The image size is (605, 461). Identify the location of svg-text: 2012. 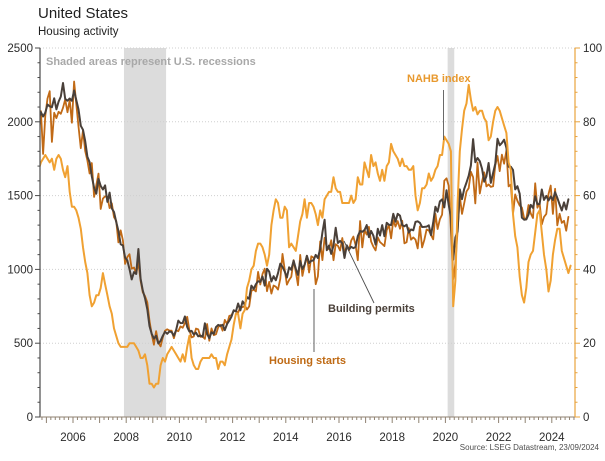
(233, 438).